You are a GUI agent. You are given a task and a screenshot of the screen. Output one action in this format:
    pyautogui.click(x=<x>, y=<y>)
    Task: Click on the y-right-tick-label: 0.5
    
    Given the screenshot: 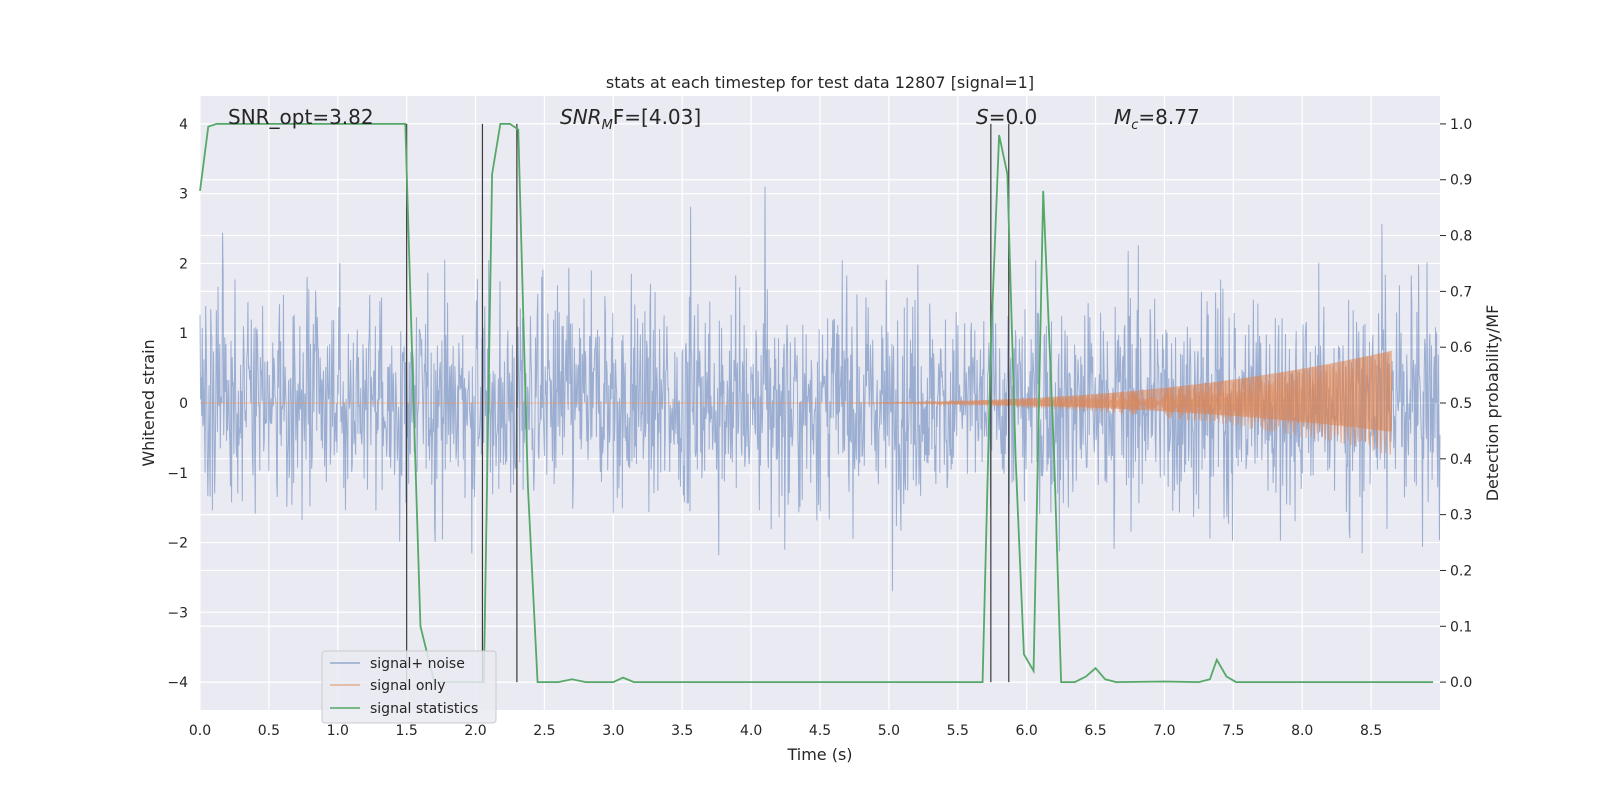 What is the action you would take?
    pyautogui.click(x=1461, y=404)
    